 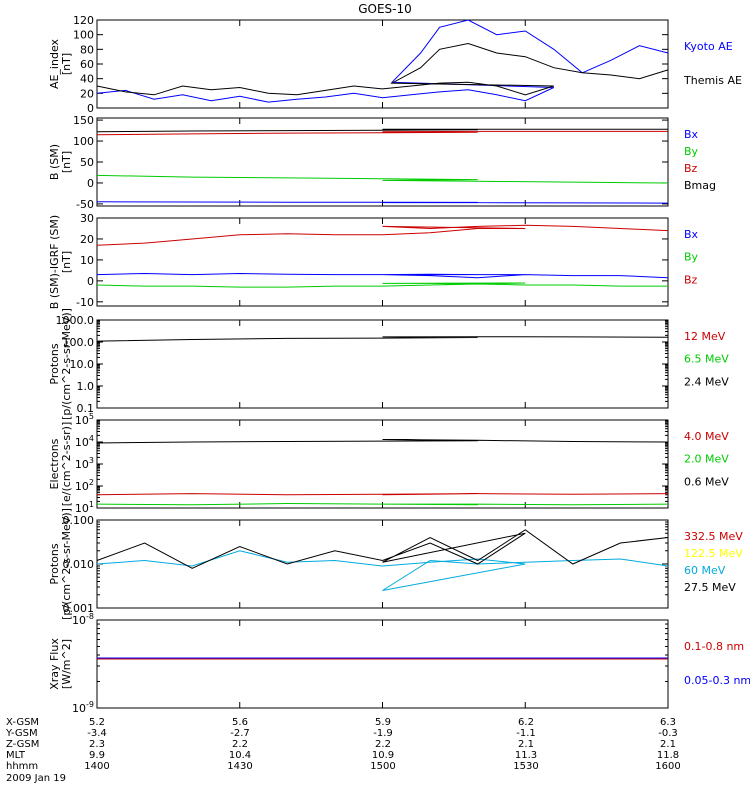 What do you see at coordinates (717, 680) in the screenshot?
I see `legend-entry: 0.05-0.3 nm` at bounding box center [717, 680].